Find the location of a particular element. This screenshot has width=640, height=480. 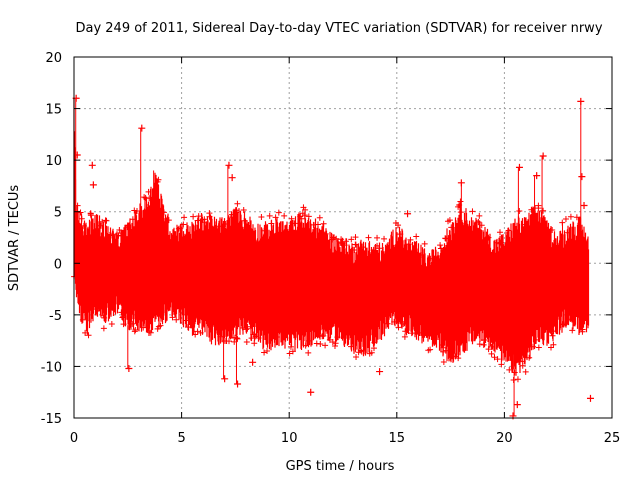

y-tick-label: -10 is located at coordinates (51, 367).